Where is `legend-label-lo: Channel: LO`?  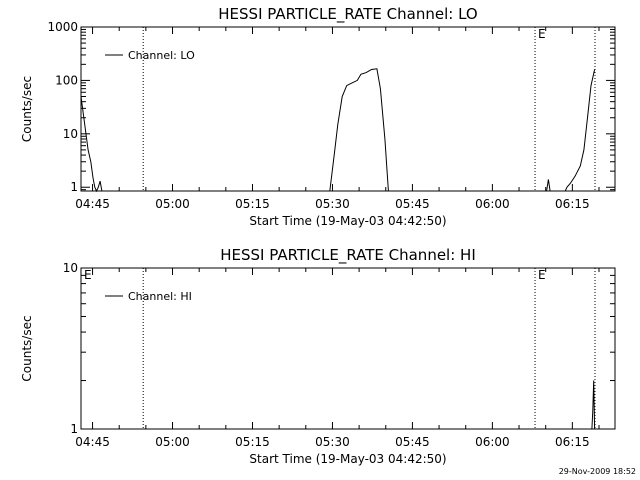
legend-label-lo: Channel: LO is located at coordinates (161, 55).